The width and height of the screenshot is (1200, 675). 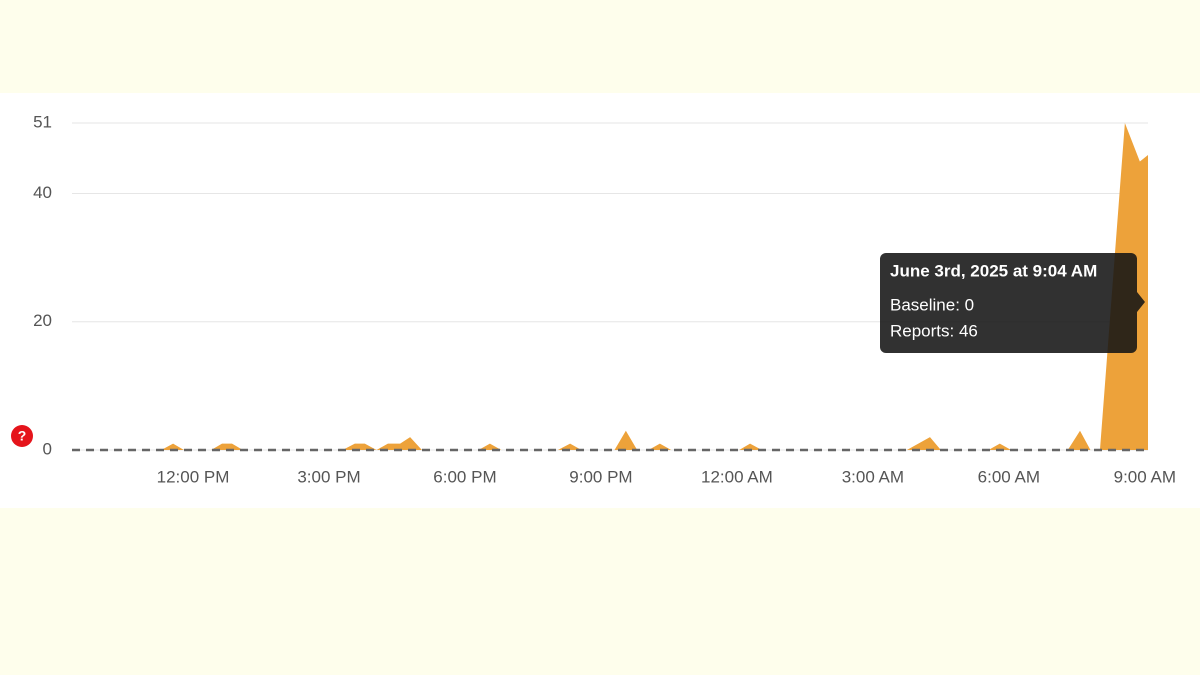 I want to click on x-tick-label: 3:00 PM, so click(x=328, y=476).